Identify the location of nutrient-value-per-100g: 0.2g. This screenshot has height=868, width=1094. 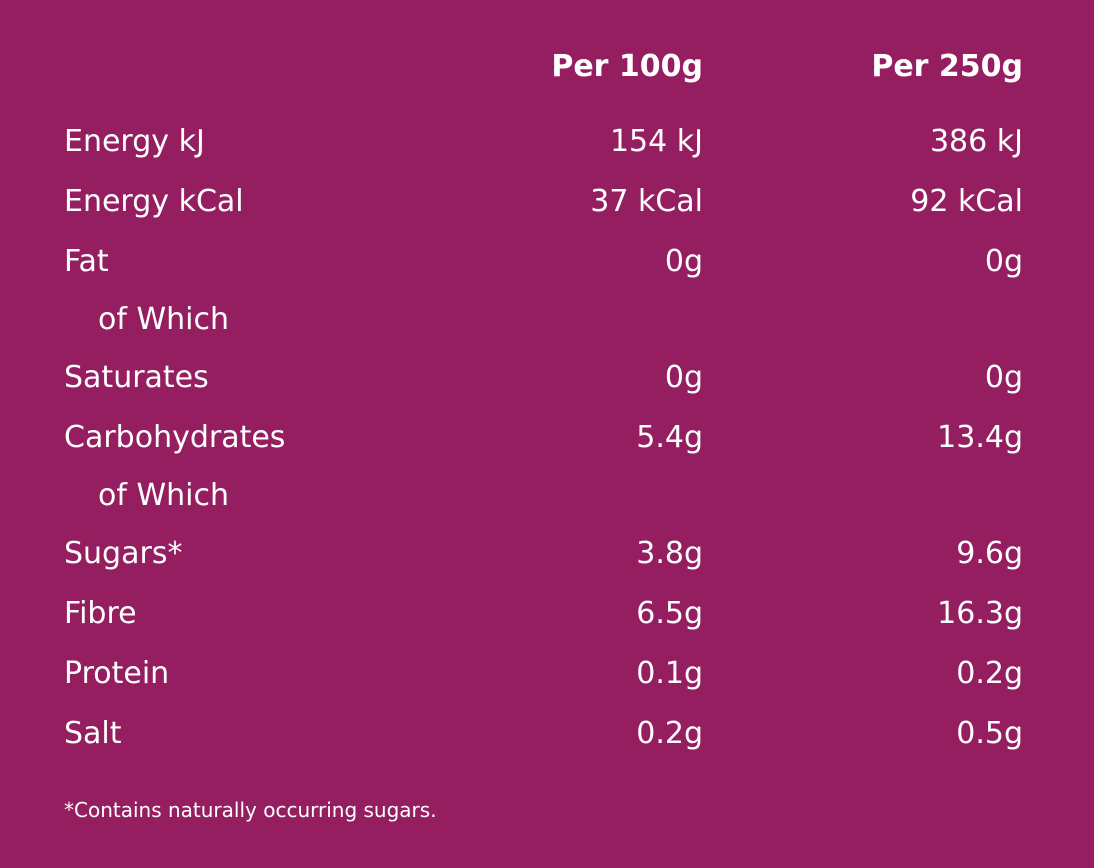
(669, 733).